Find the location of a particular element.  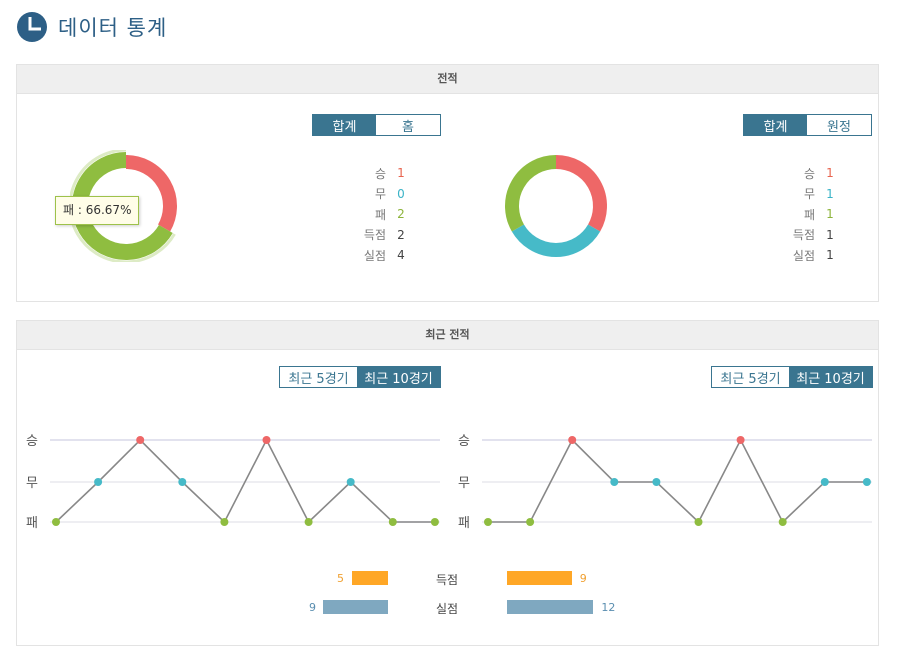

goals-for-label: 득점 is located at coordinates (447, 580).